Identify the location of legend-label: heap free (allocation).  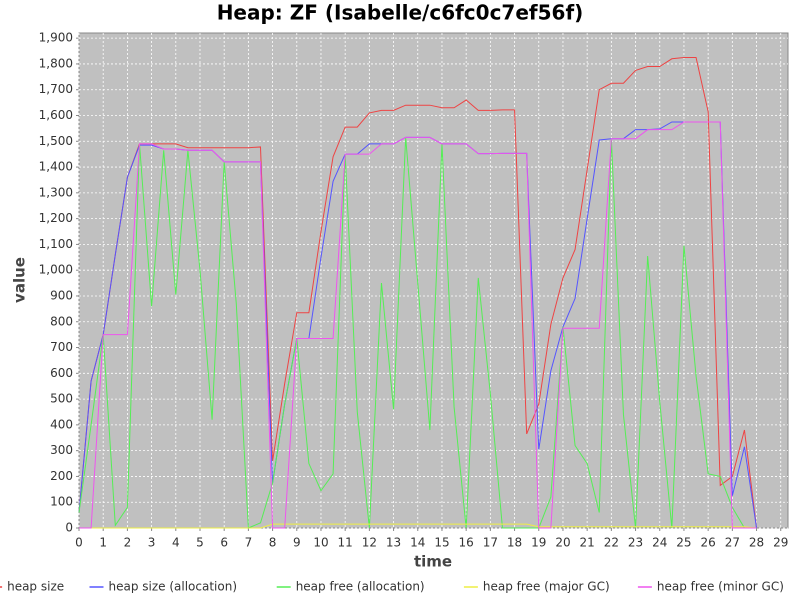
(360, 587).